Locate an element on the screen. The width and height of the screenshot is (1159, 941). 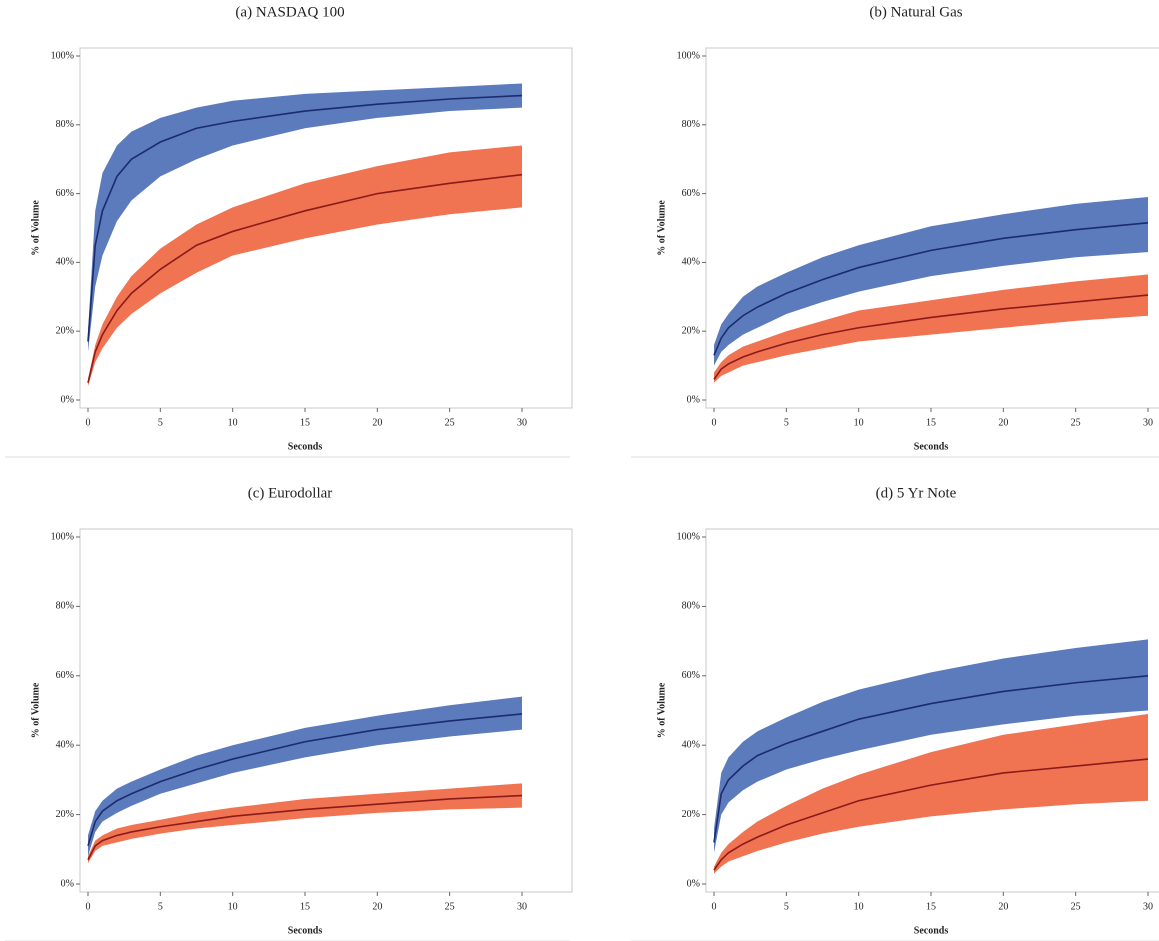
subplot-title: (b) Natural Gas is located at coordinates (915, 12).